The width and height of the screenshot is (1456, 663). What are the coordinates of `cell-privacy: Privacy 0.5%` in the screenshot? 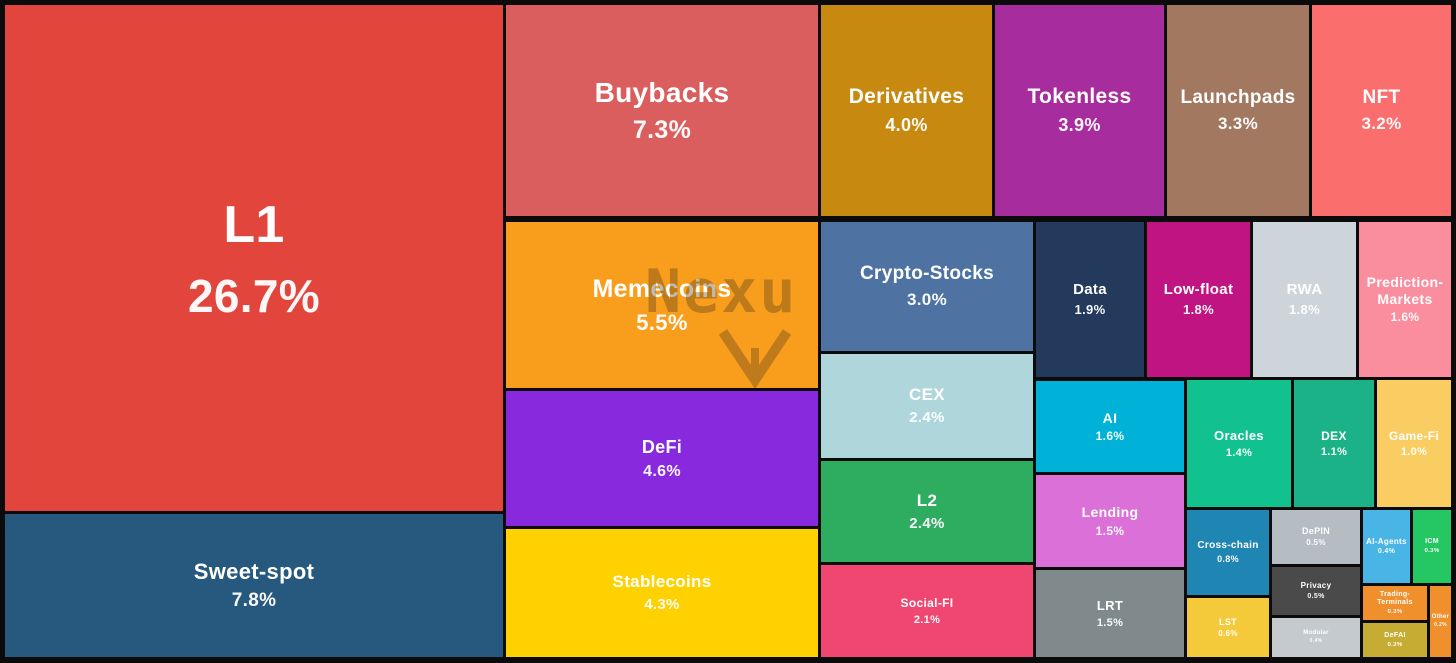 It's located at (1316, 591).